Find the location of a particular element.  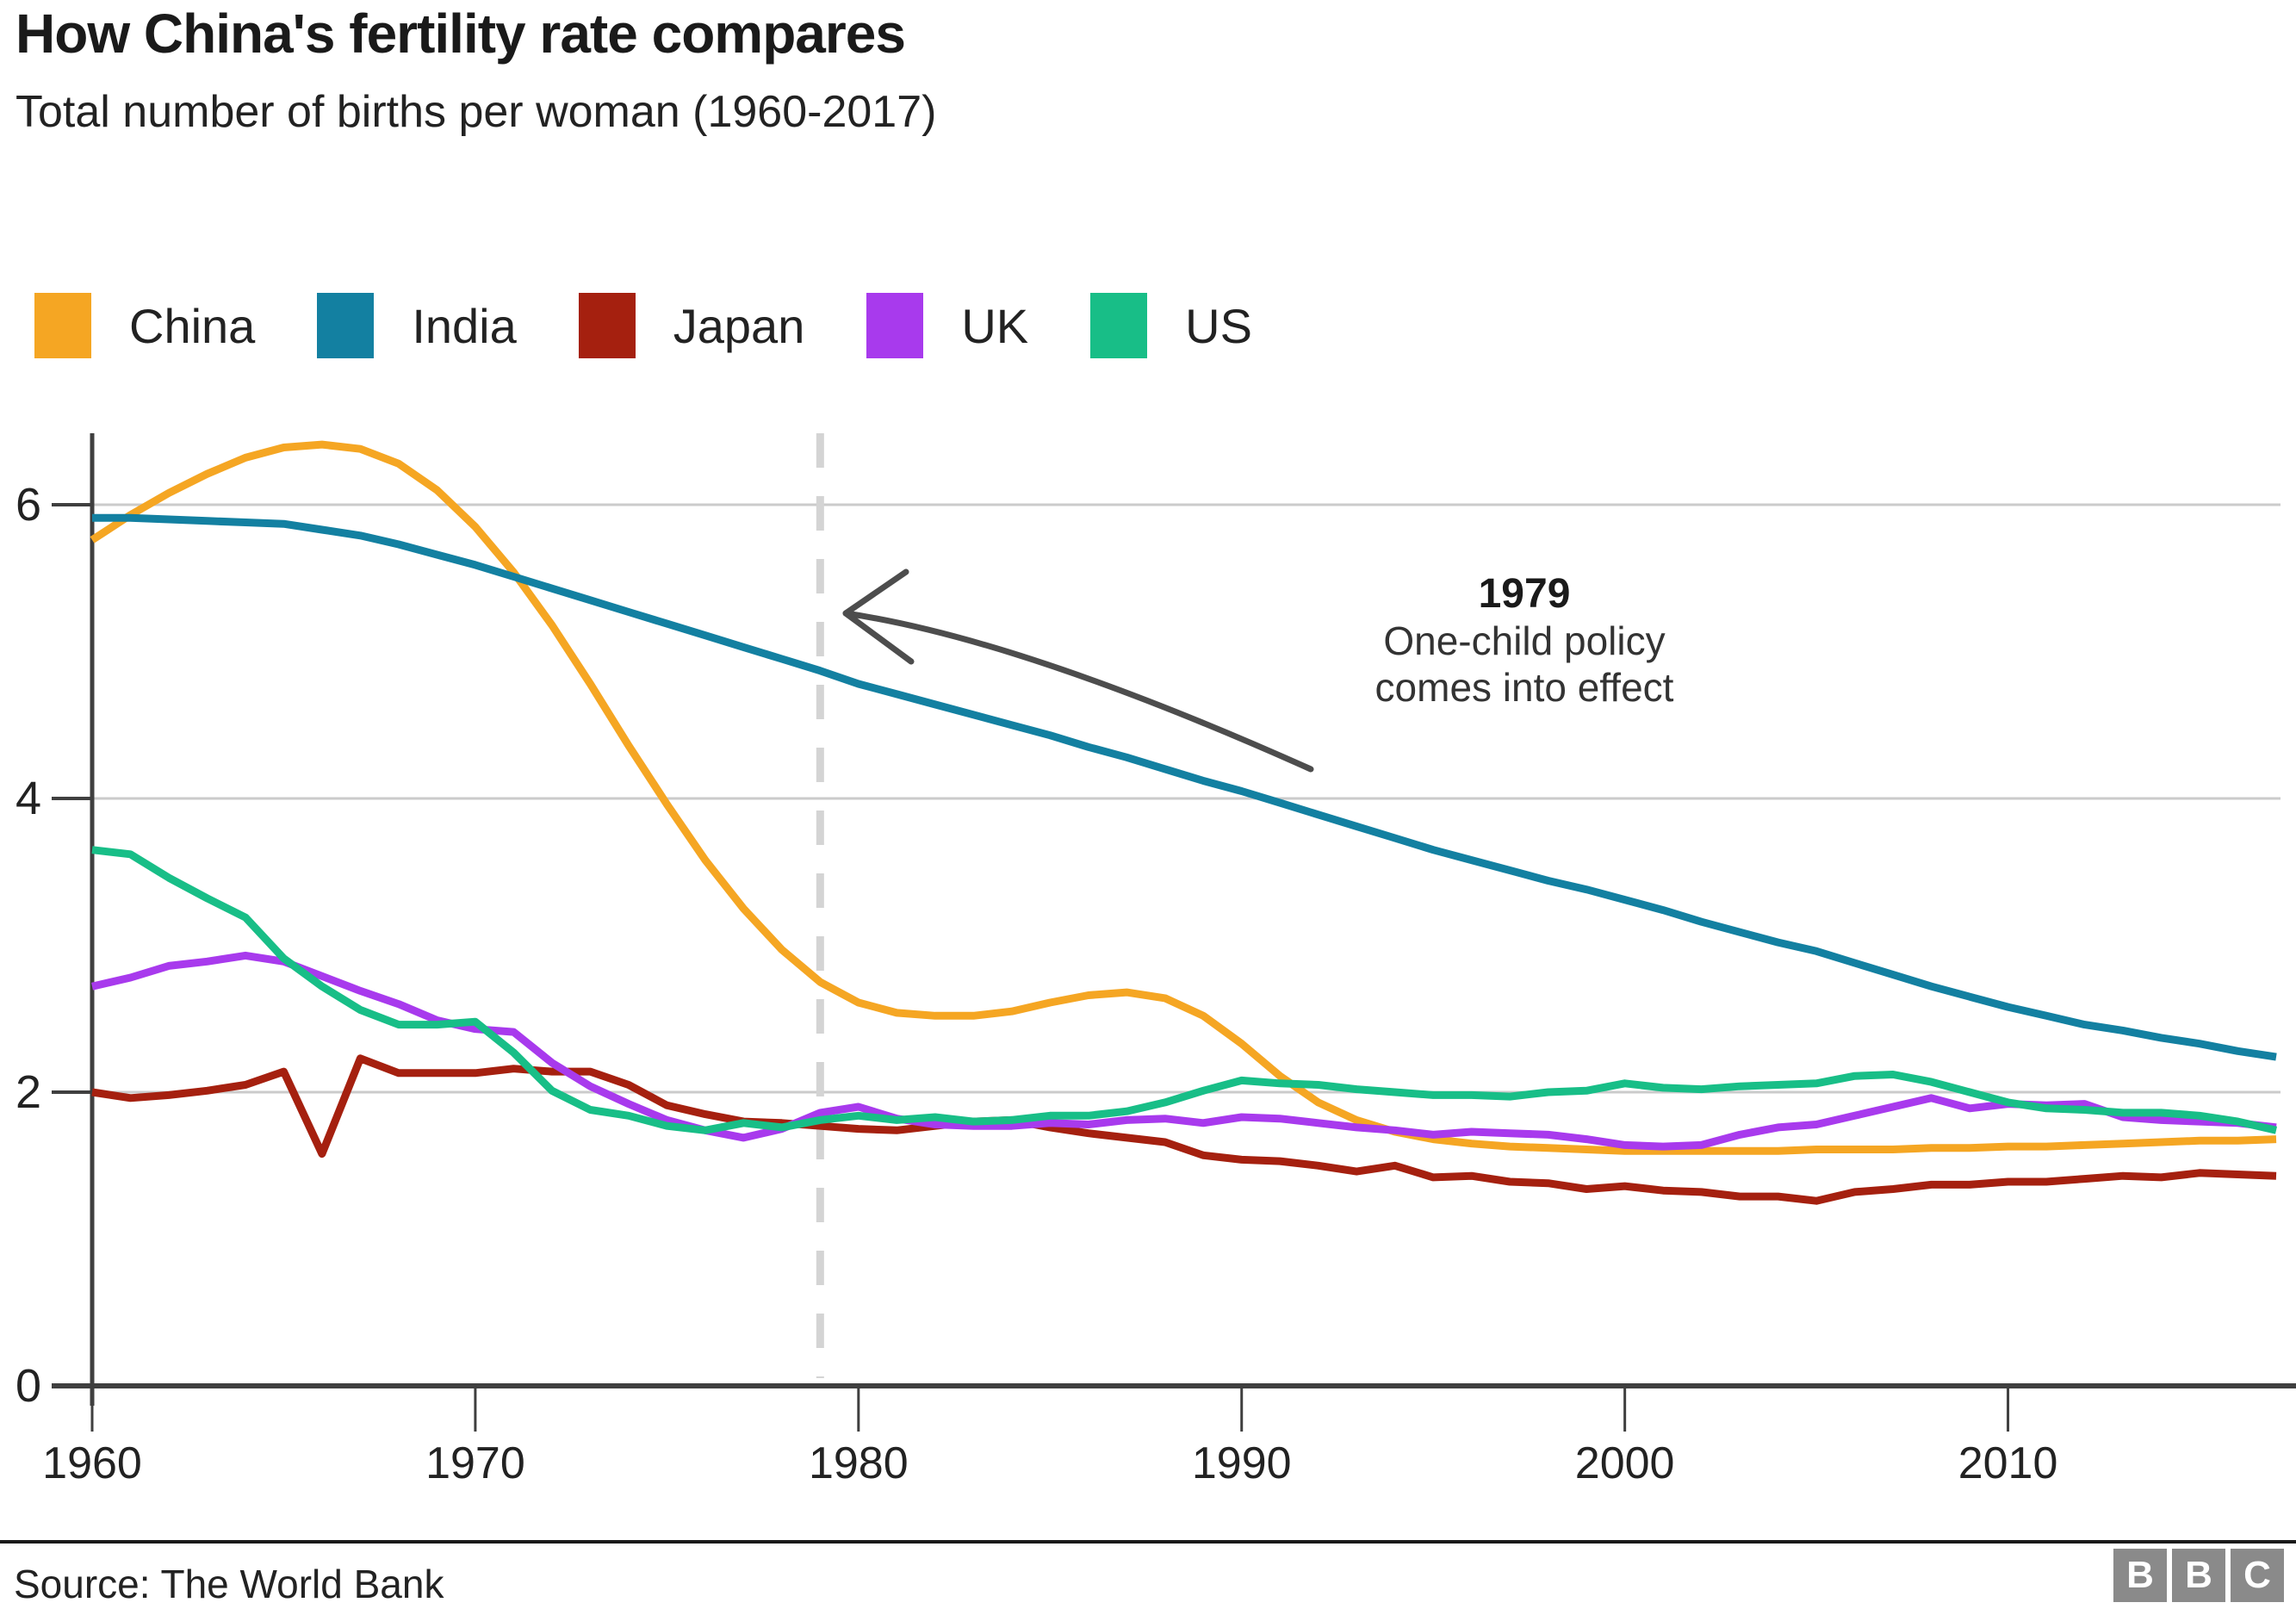

series-line-uk is located at coordinates (1183, 1051).